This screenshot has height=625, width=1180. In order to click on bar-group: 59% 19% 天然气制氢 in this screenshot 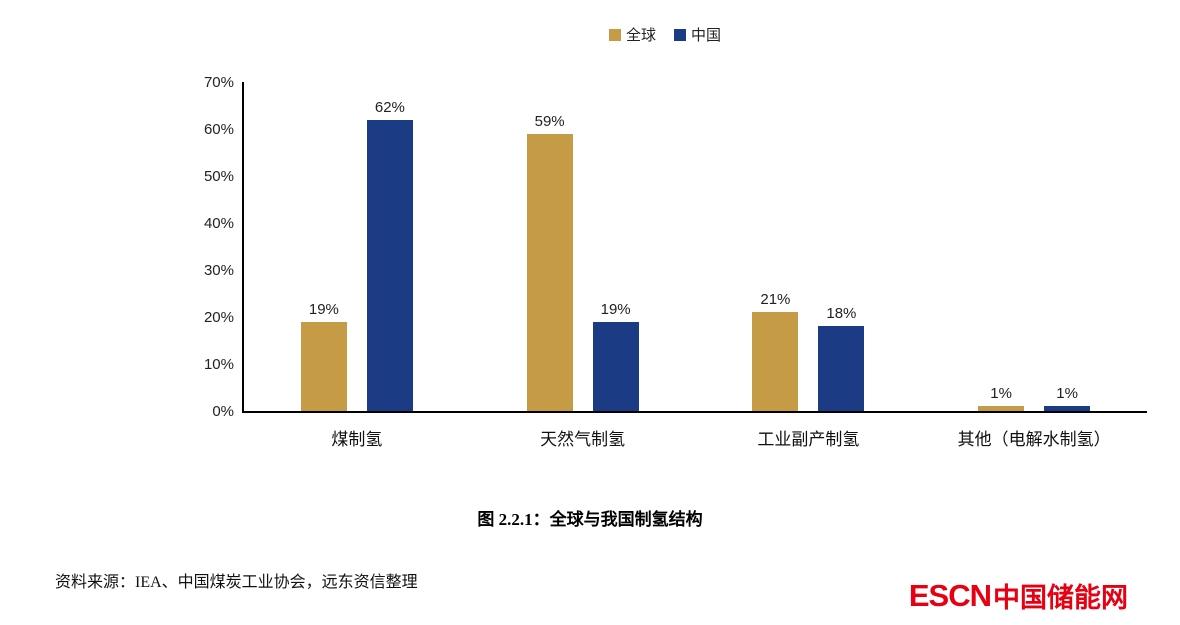, I will do `click(583, 265)`.